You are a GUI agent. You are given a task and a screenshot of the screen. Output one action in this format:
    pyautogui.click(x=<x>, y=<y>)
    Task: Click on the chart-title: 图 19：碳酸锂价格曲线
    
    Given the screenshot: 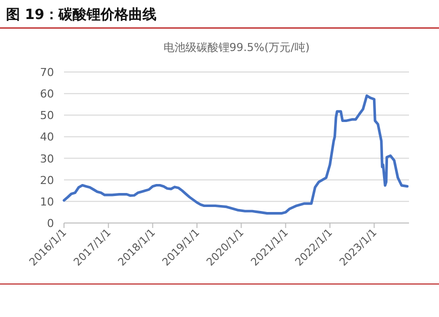 What is the action you would take?
    pyautogui.click(x=81, y=15)
    